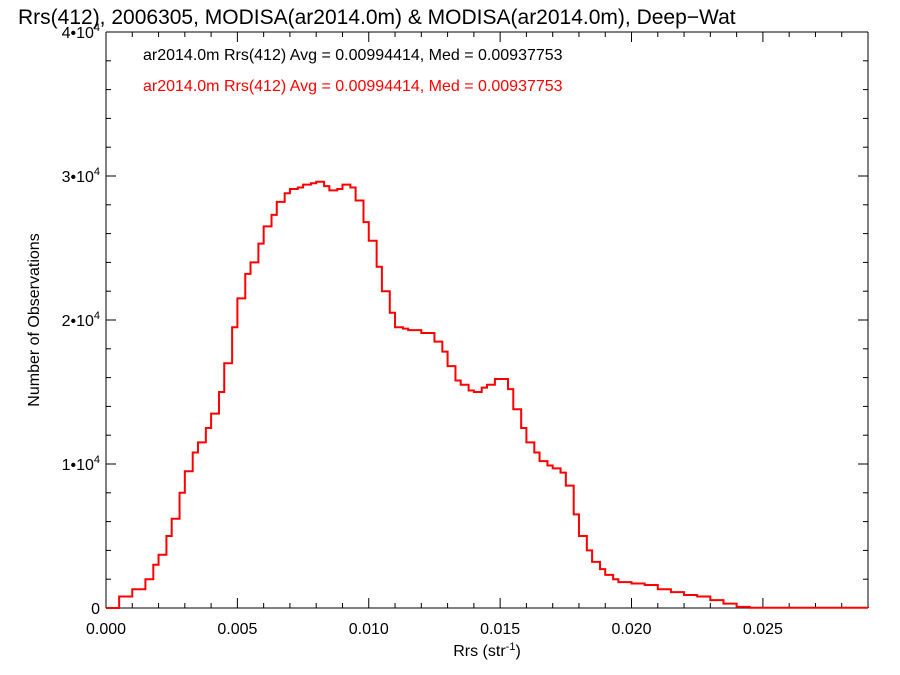 This screenshot has width=900, height=675. I want to click on y-tick-label: 0, so click(95, 609).